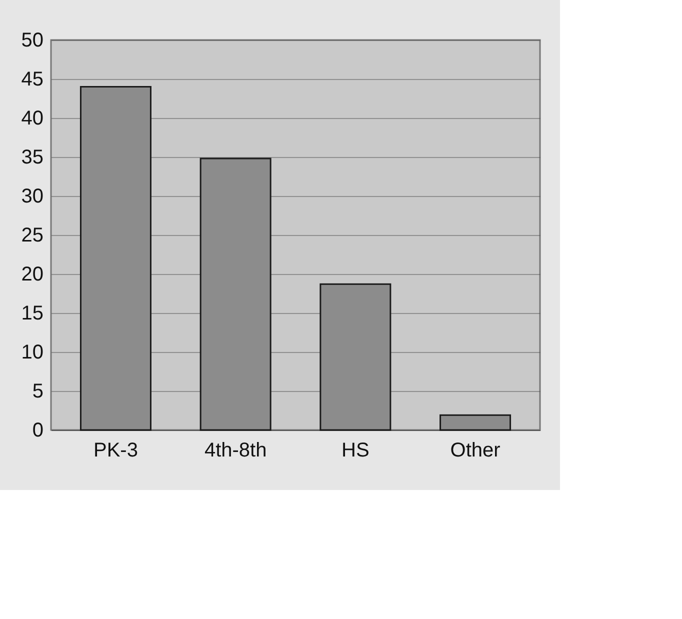  I want to click on x-tick-label: 4th-8th, so click(235, 451).